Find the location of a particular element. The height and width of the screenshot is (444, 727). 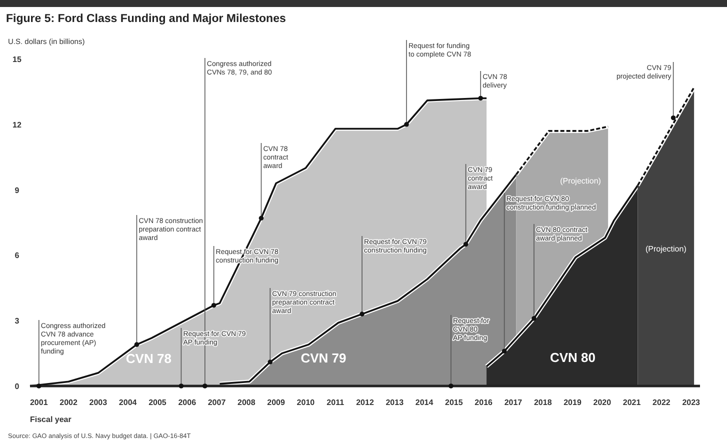

x-tick-label: 2010 is located at coordinates (306, 402).